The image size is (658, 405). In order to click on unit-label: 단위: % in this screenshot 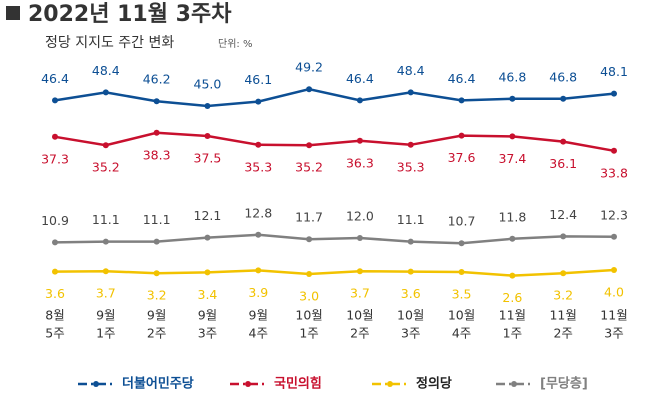, I will do `click(235, 43)`.